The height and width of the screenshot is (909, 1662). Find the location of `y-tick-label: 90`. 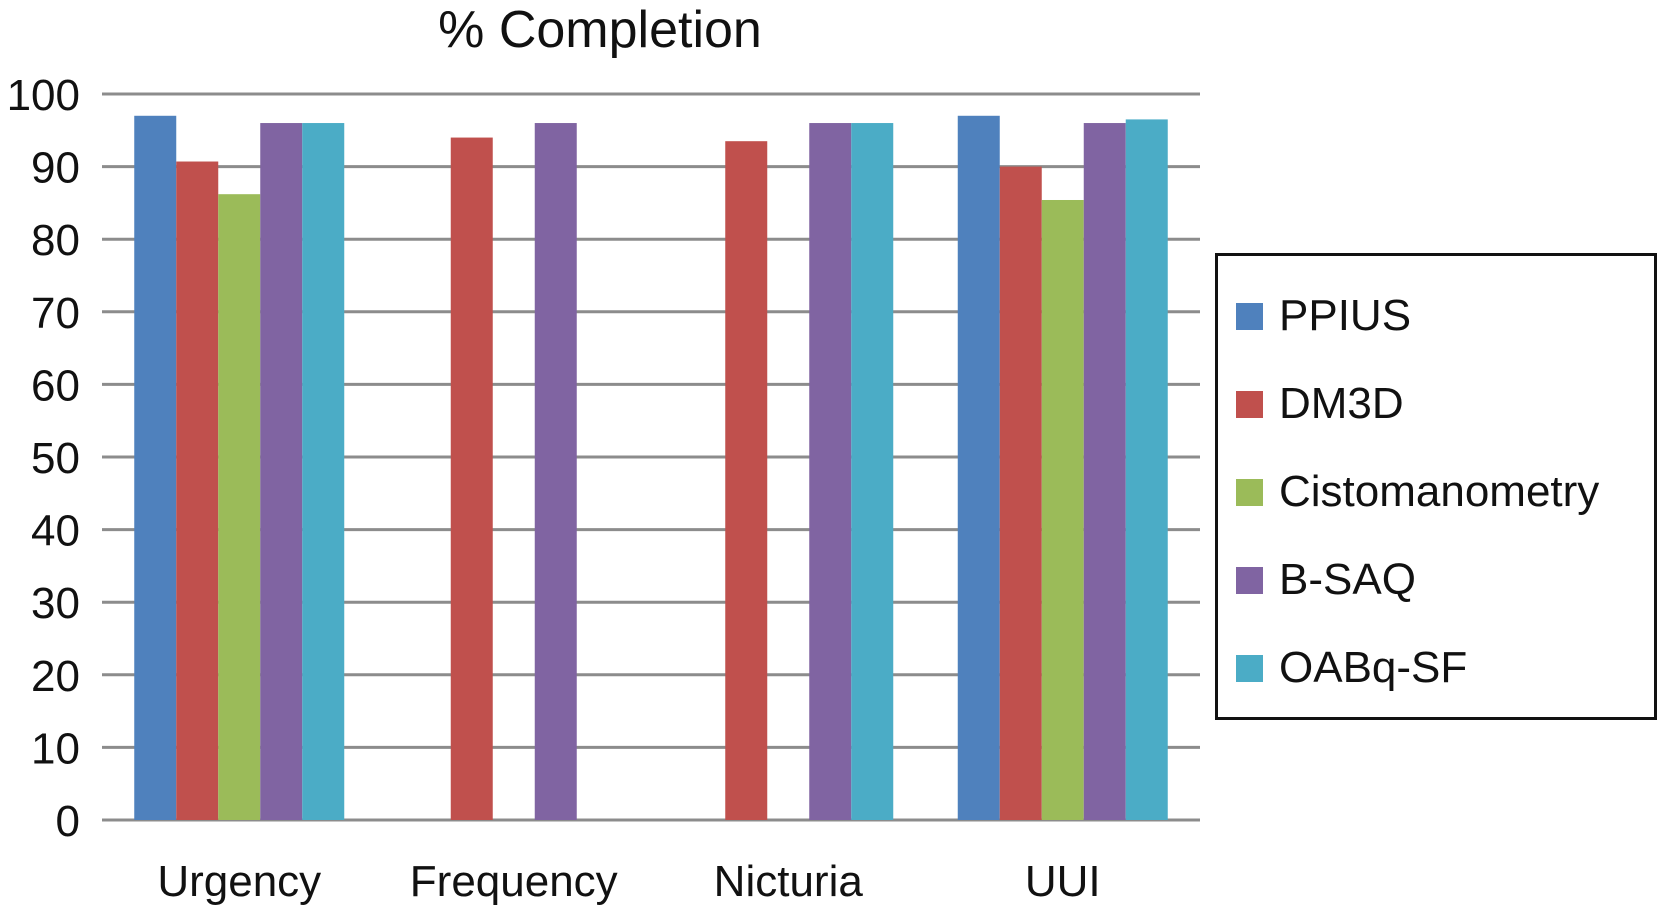

y-tick-label: 90 is located at coordinates (55, 168).